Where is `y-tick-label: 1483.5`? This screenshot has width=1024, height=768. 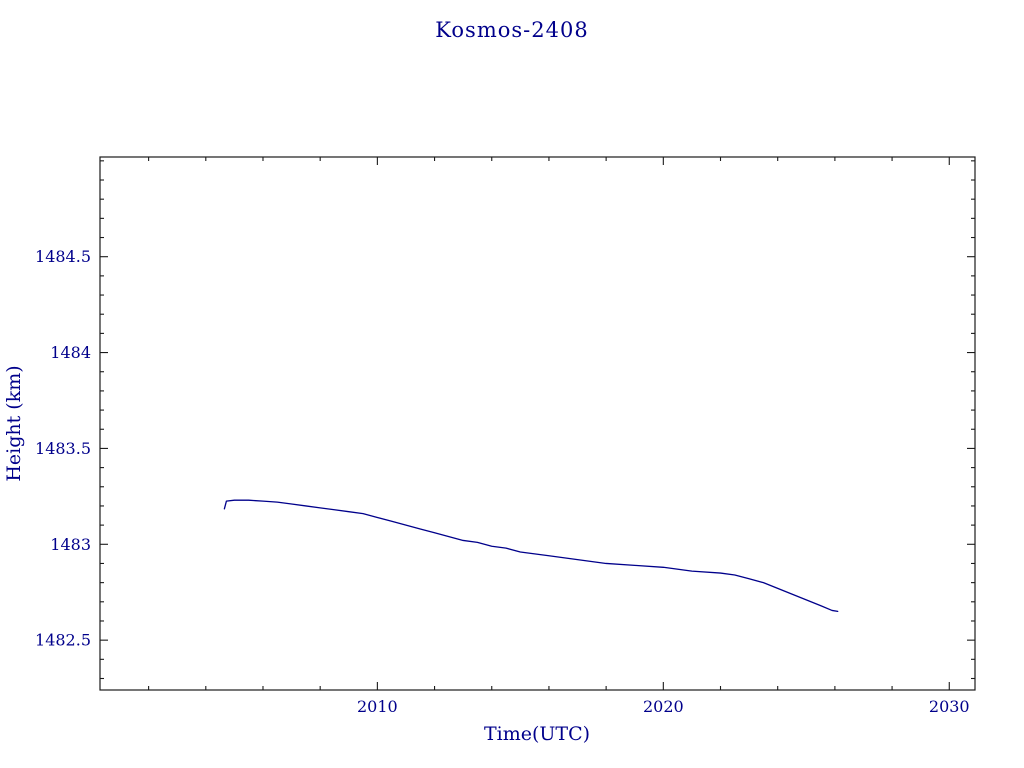
y-tick-label: 1483.5 is located at coordinates (63, 448).